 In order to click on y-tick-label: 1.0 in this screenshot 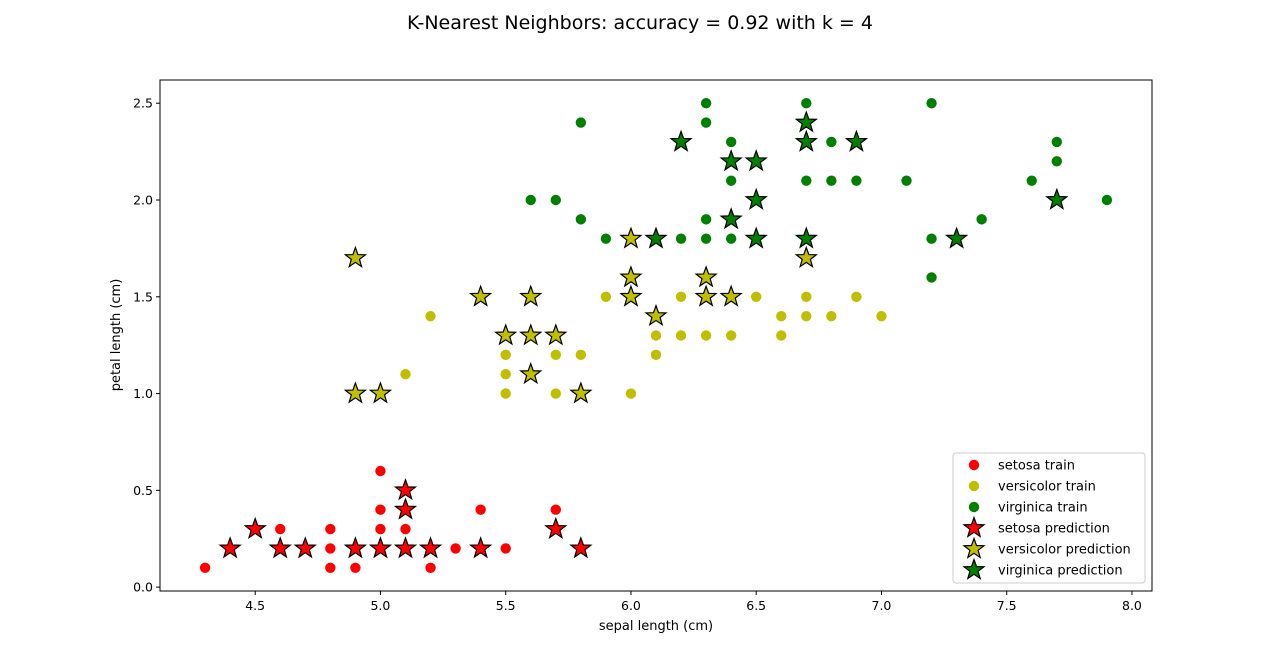, I will do `click(143, 393)`.